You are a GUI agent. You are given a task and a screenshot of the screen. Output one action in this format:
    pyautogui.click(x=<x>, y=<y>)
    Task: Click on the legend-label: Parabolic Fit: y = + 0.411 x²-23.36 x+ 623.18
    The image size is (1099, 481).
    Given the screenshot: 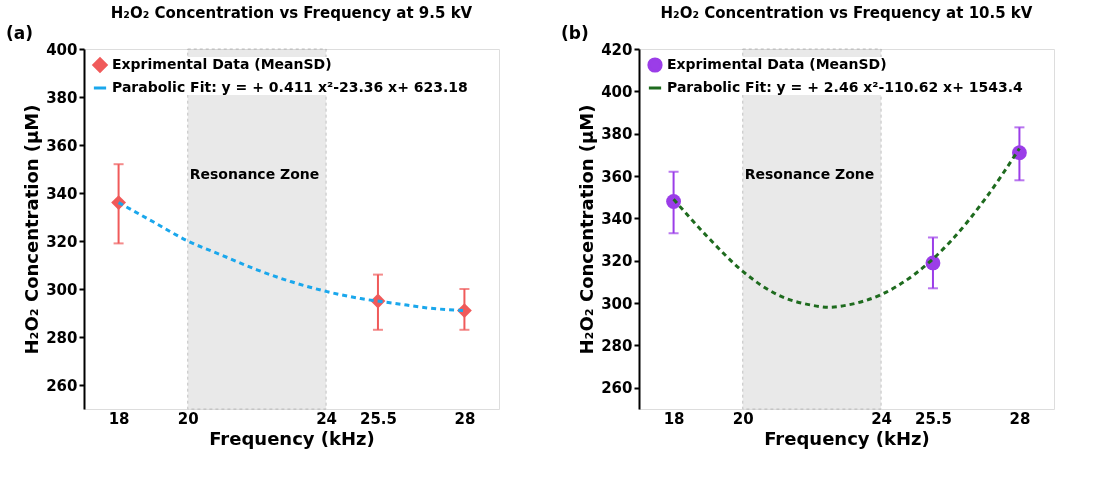 What is the action you would take?
    pyautogui.click(x=290, y=87)
    